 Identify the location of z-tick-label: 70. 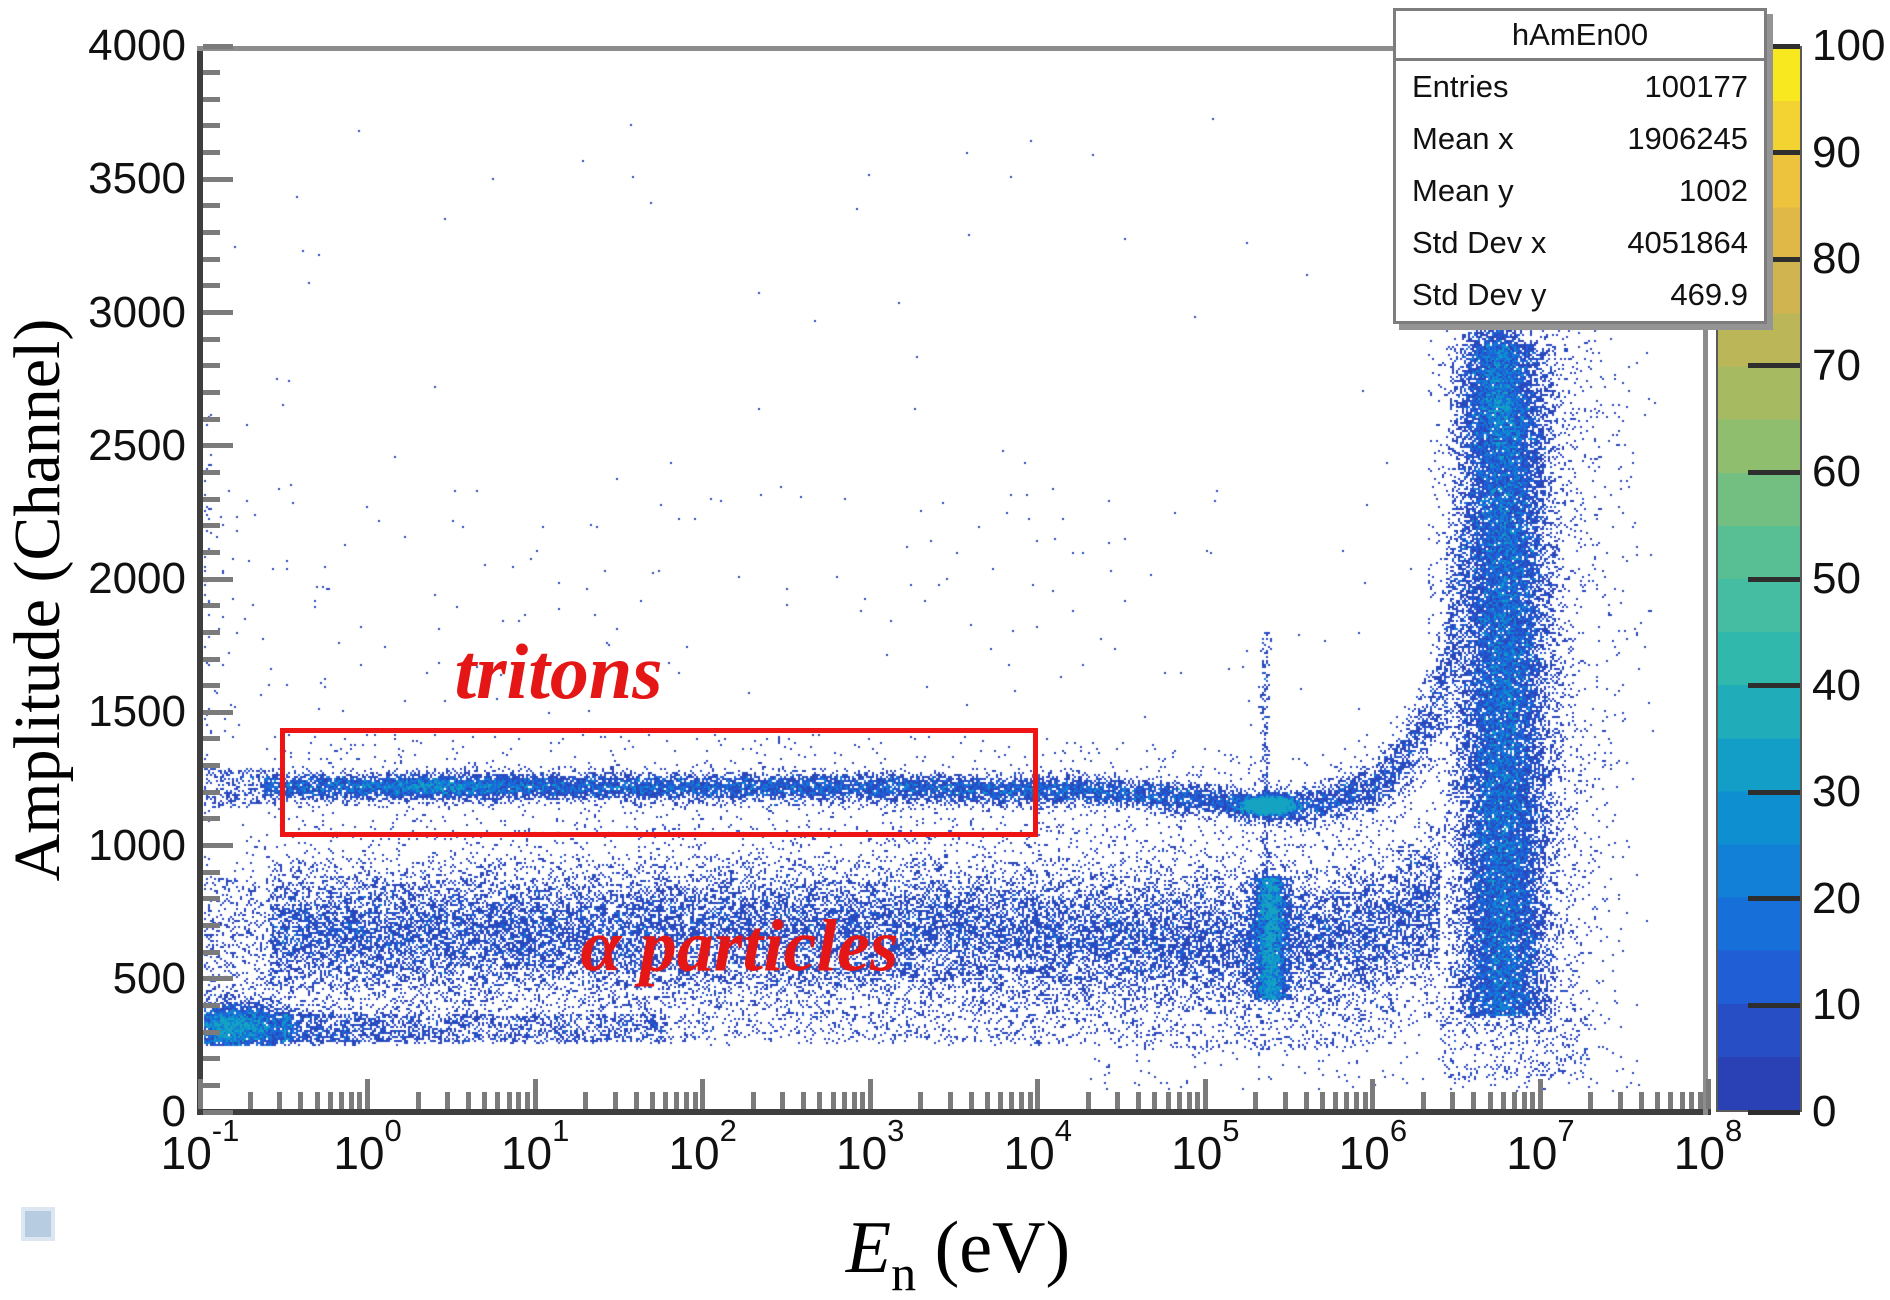
(1836, 365).